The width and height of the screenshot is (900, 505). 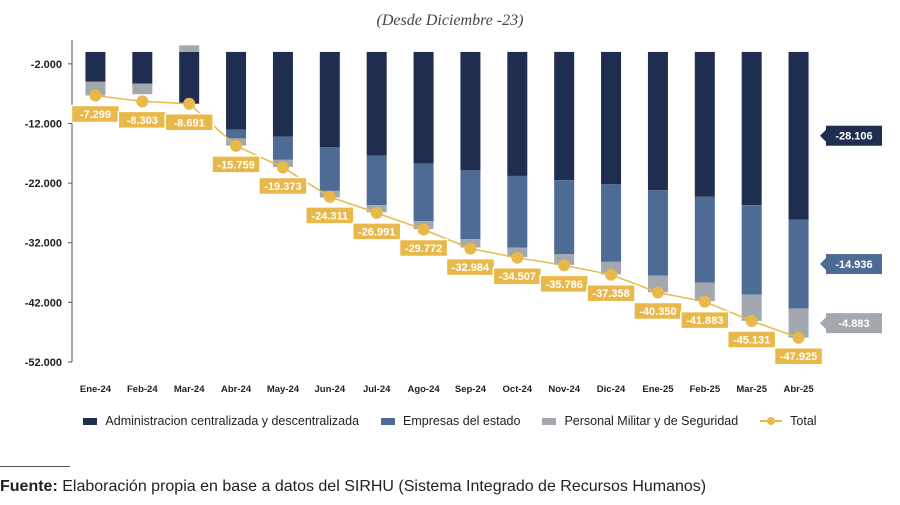 What do you see at coordinates (189, 123) in the screenshot?
I see `total-label: -8.691` at bounding box center [189, 123].